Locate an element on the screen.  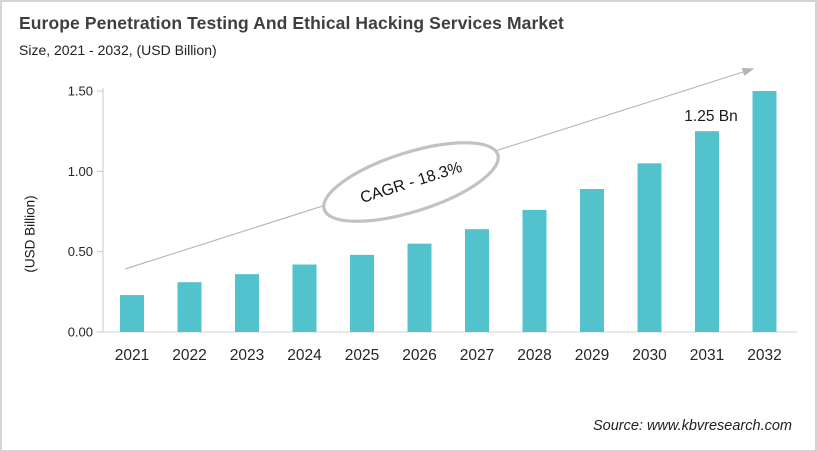
x-tick-label: 2023 is located at coordinates (247, 355).